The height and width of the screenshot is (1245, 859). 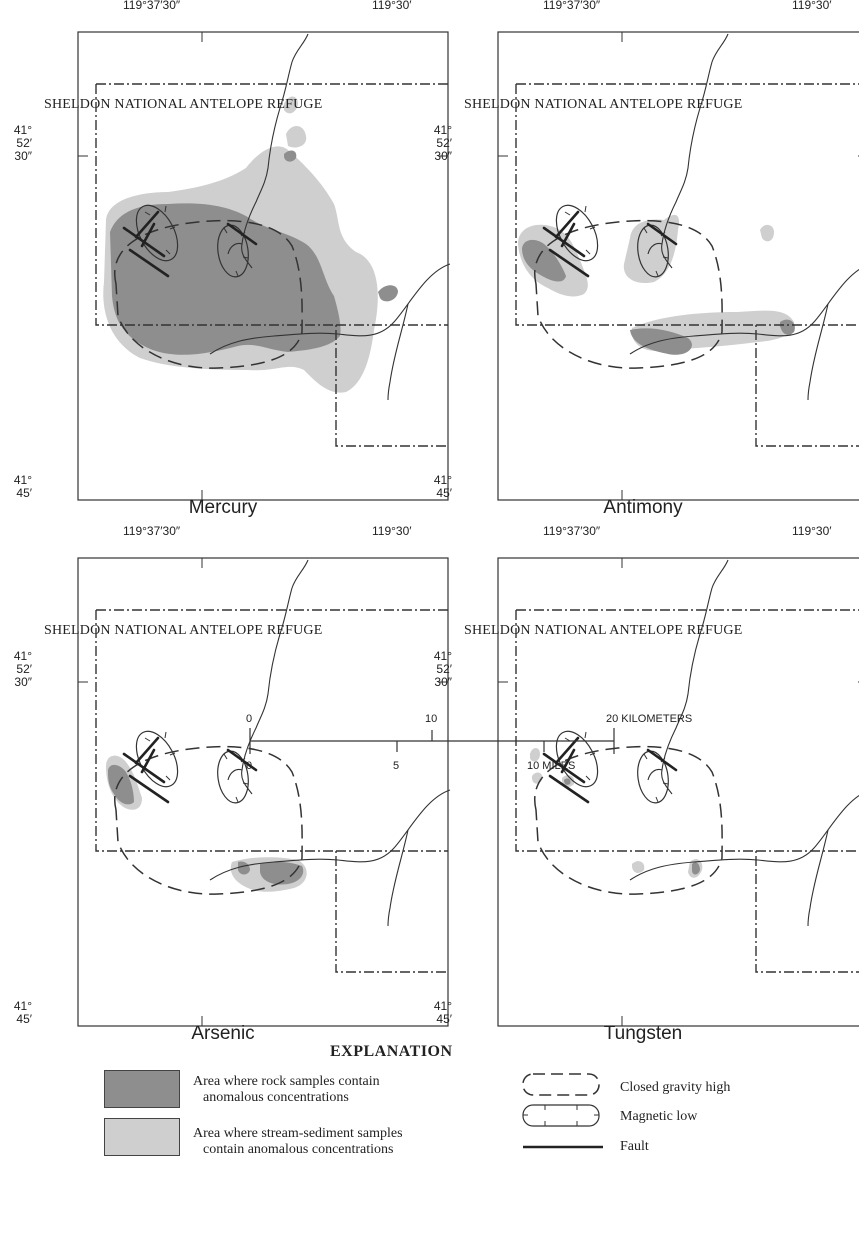 I want to click on gravity-high-icon, so click(x=561, y=1084).